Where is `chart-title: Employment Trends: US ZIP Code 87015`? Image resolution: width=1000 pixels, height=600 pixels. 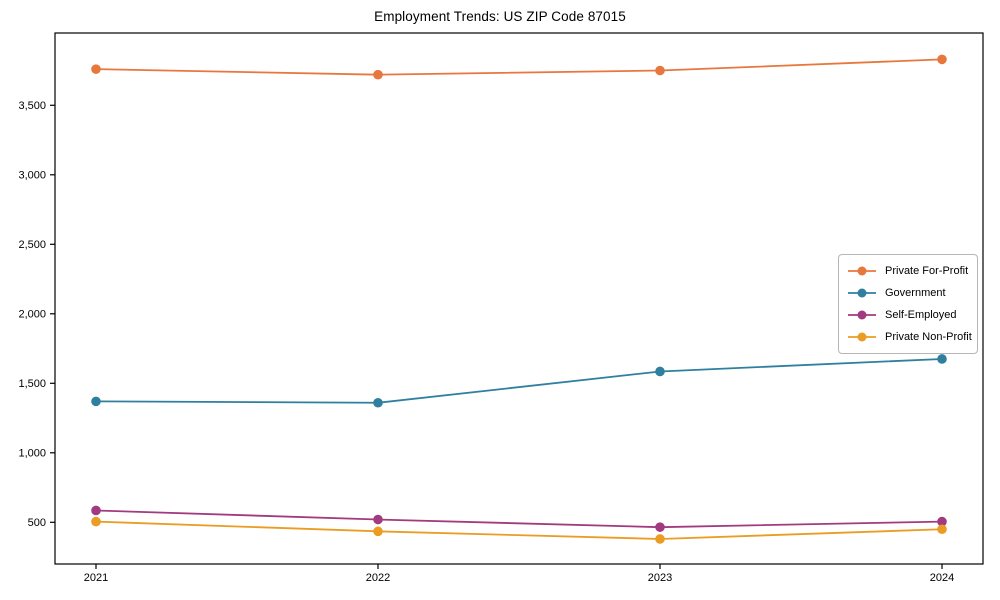
chart-title: Employment Trends: US ZIP Code 87015 is located at coordinates (500, 16).